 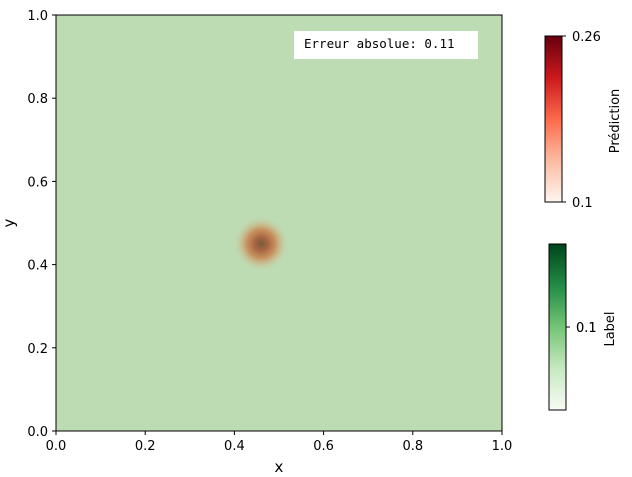 What do you see at coordinates (56, 446) in the screenshot?
I see `x-tick-label: 0.0` at bounding box center [56, 446].